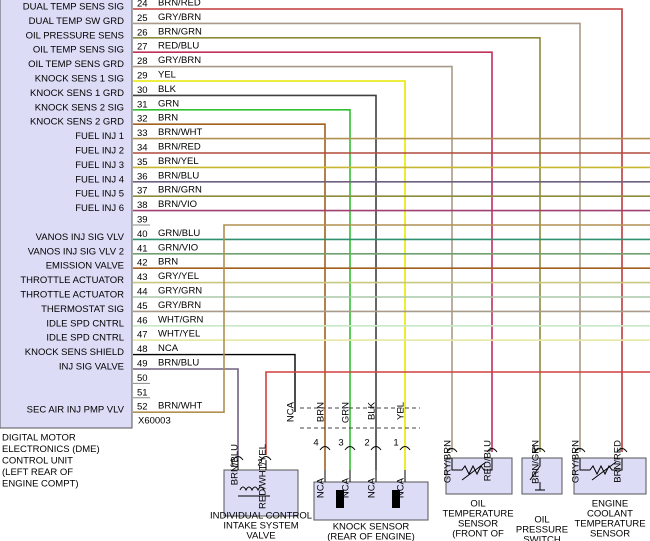 This screenshot has height=541, width=650. I want to click on component-box, so click(610, 476).